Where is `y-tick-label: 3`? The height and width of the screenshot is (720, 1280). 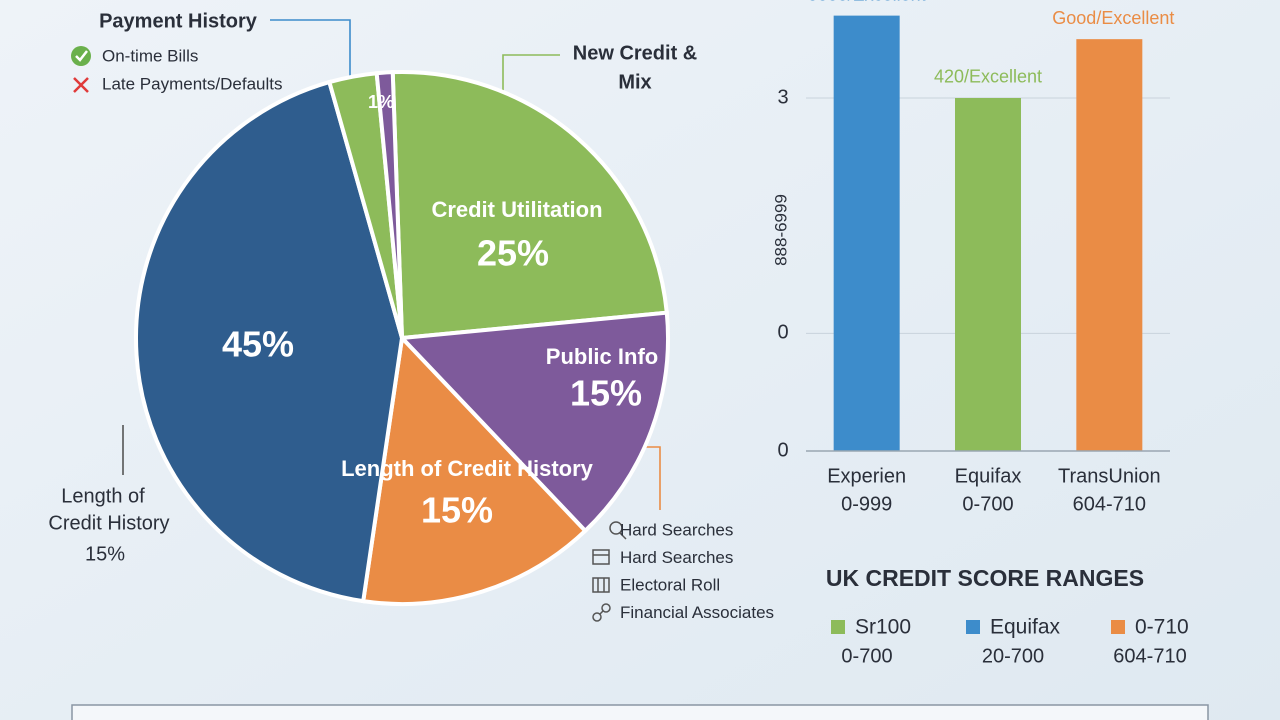 y-tick-label: 3 is located at coordinates (782, 97).